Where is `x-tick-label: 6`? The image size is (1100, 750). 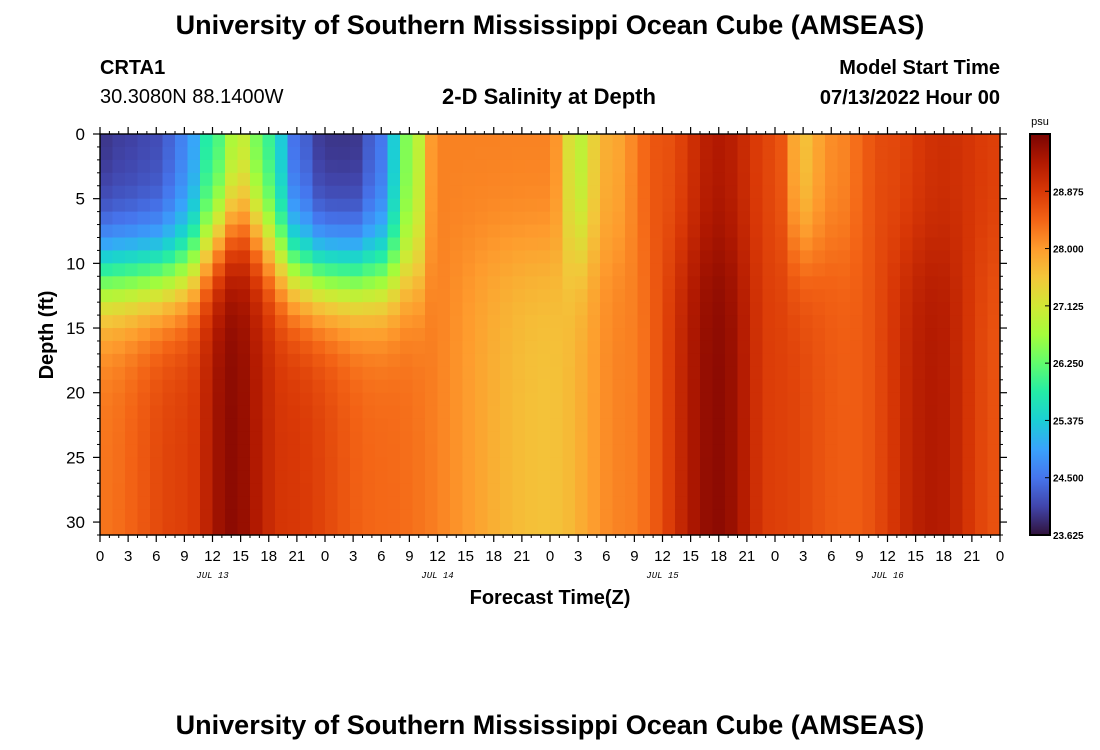 x-tick-label: 6 is located at coordinates (831, 556).